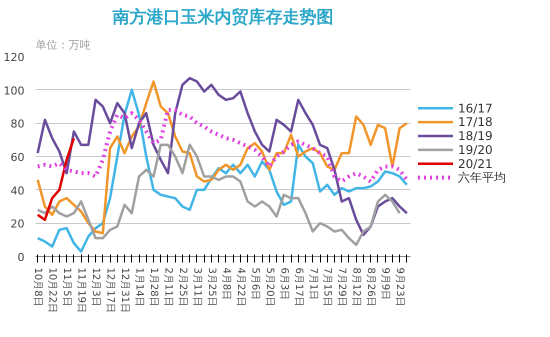 The width and height of the screenshot is (550, 337). Describe the element at coordinates (17, 124) in the screenshot. I see `y-tick-label: 80` at that location.